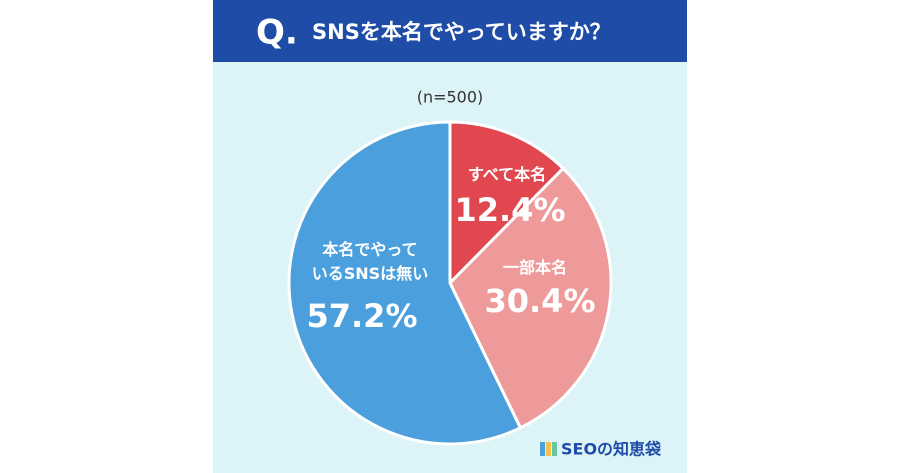  Describe the element at coordinates (507, 174) in the screenshot. I see `slice-category: すべて本名` at that location.